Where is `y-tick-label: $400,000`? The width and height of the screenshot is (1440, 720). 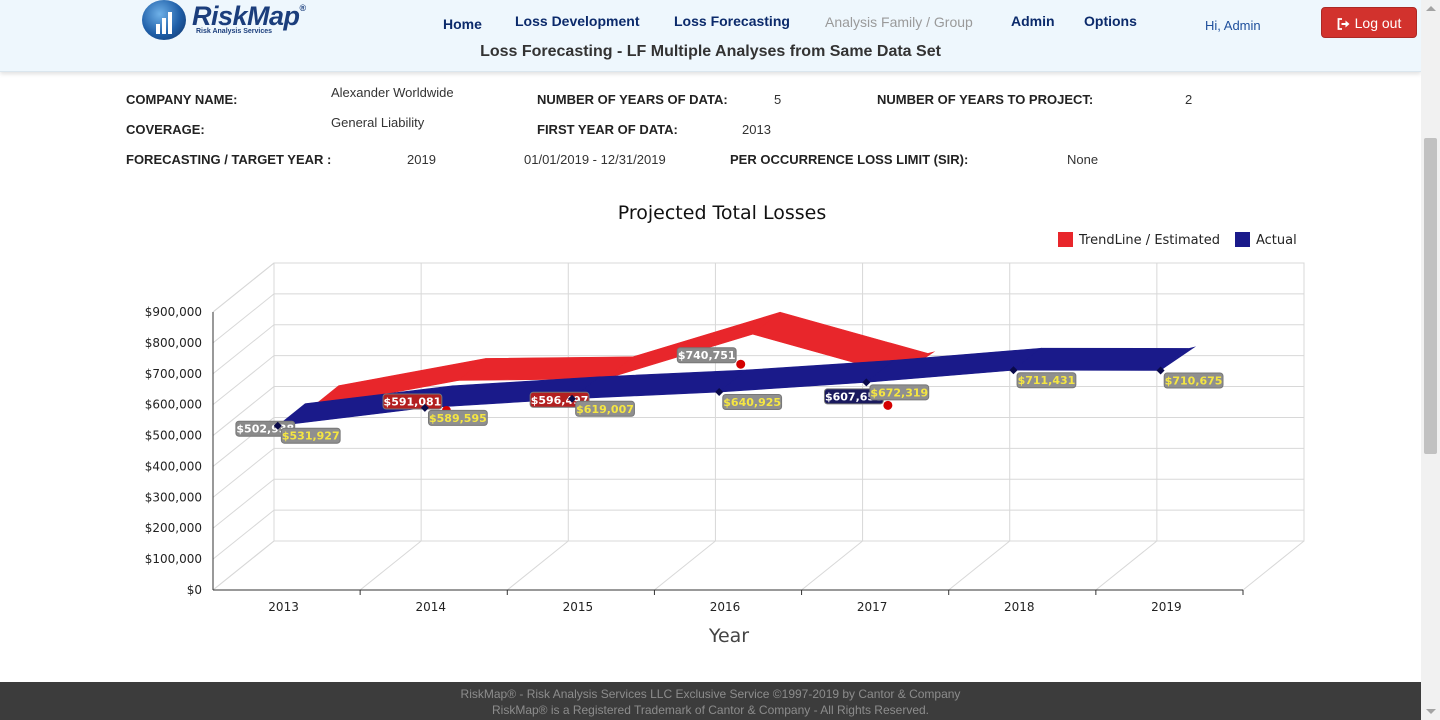
y-tick-label: $400,000 is located at coordinates (173, 466).